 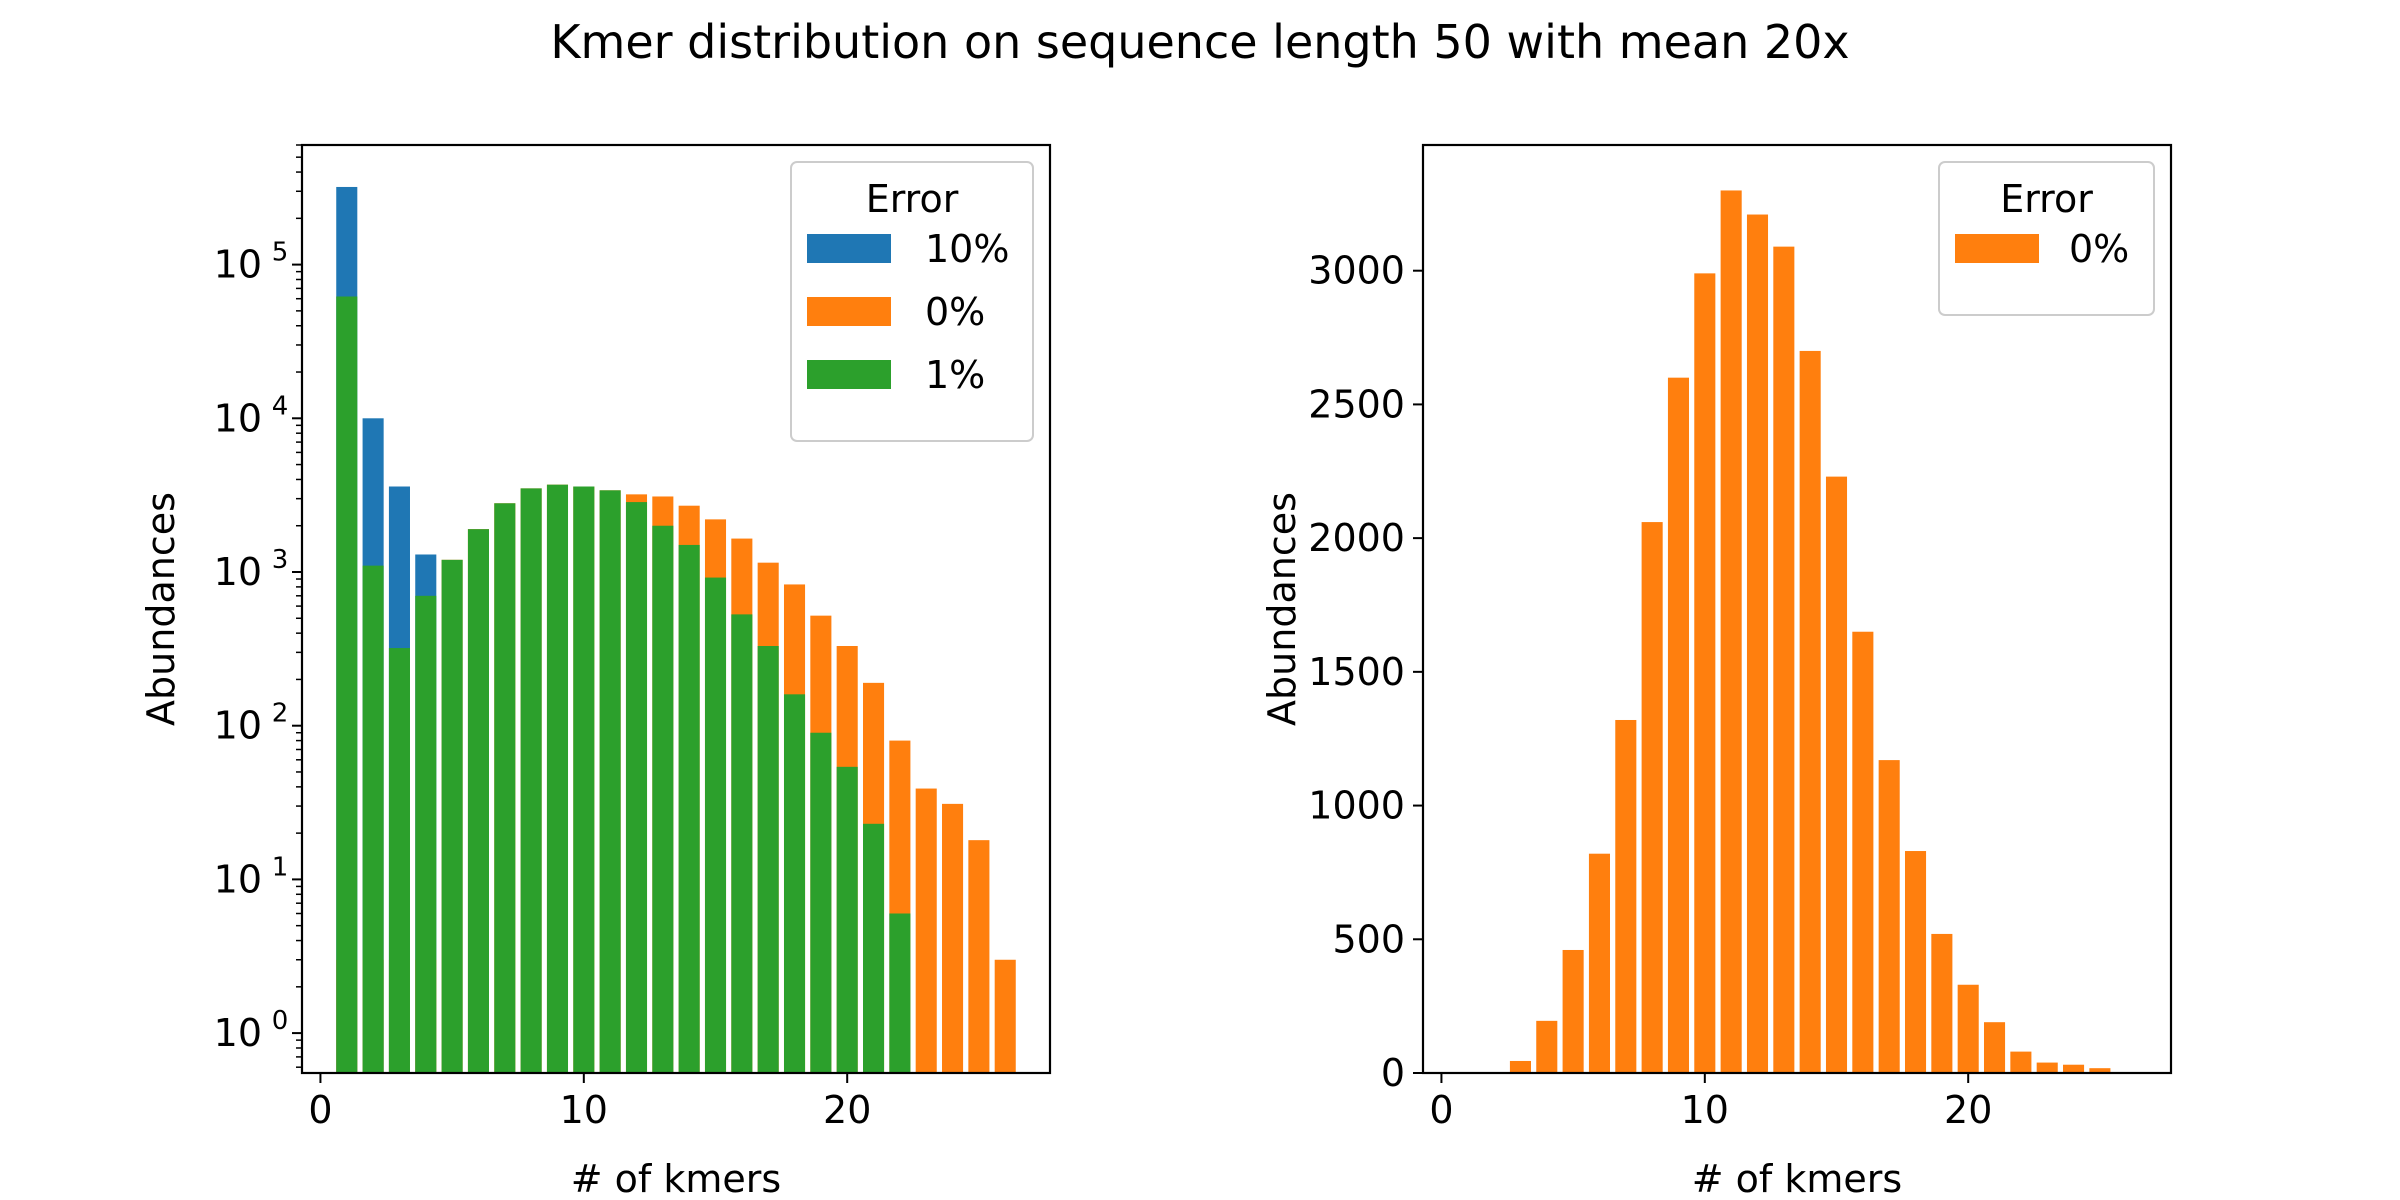 I want to click on legend: Error 0%, so click(x=2046, y=238).